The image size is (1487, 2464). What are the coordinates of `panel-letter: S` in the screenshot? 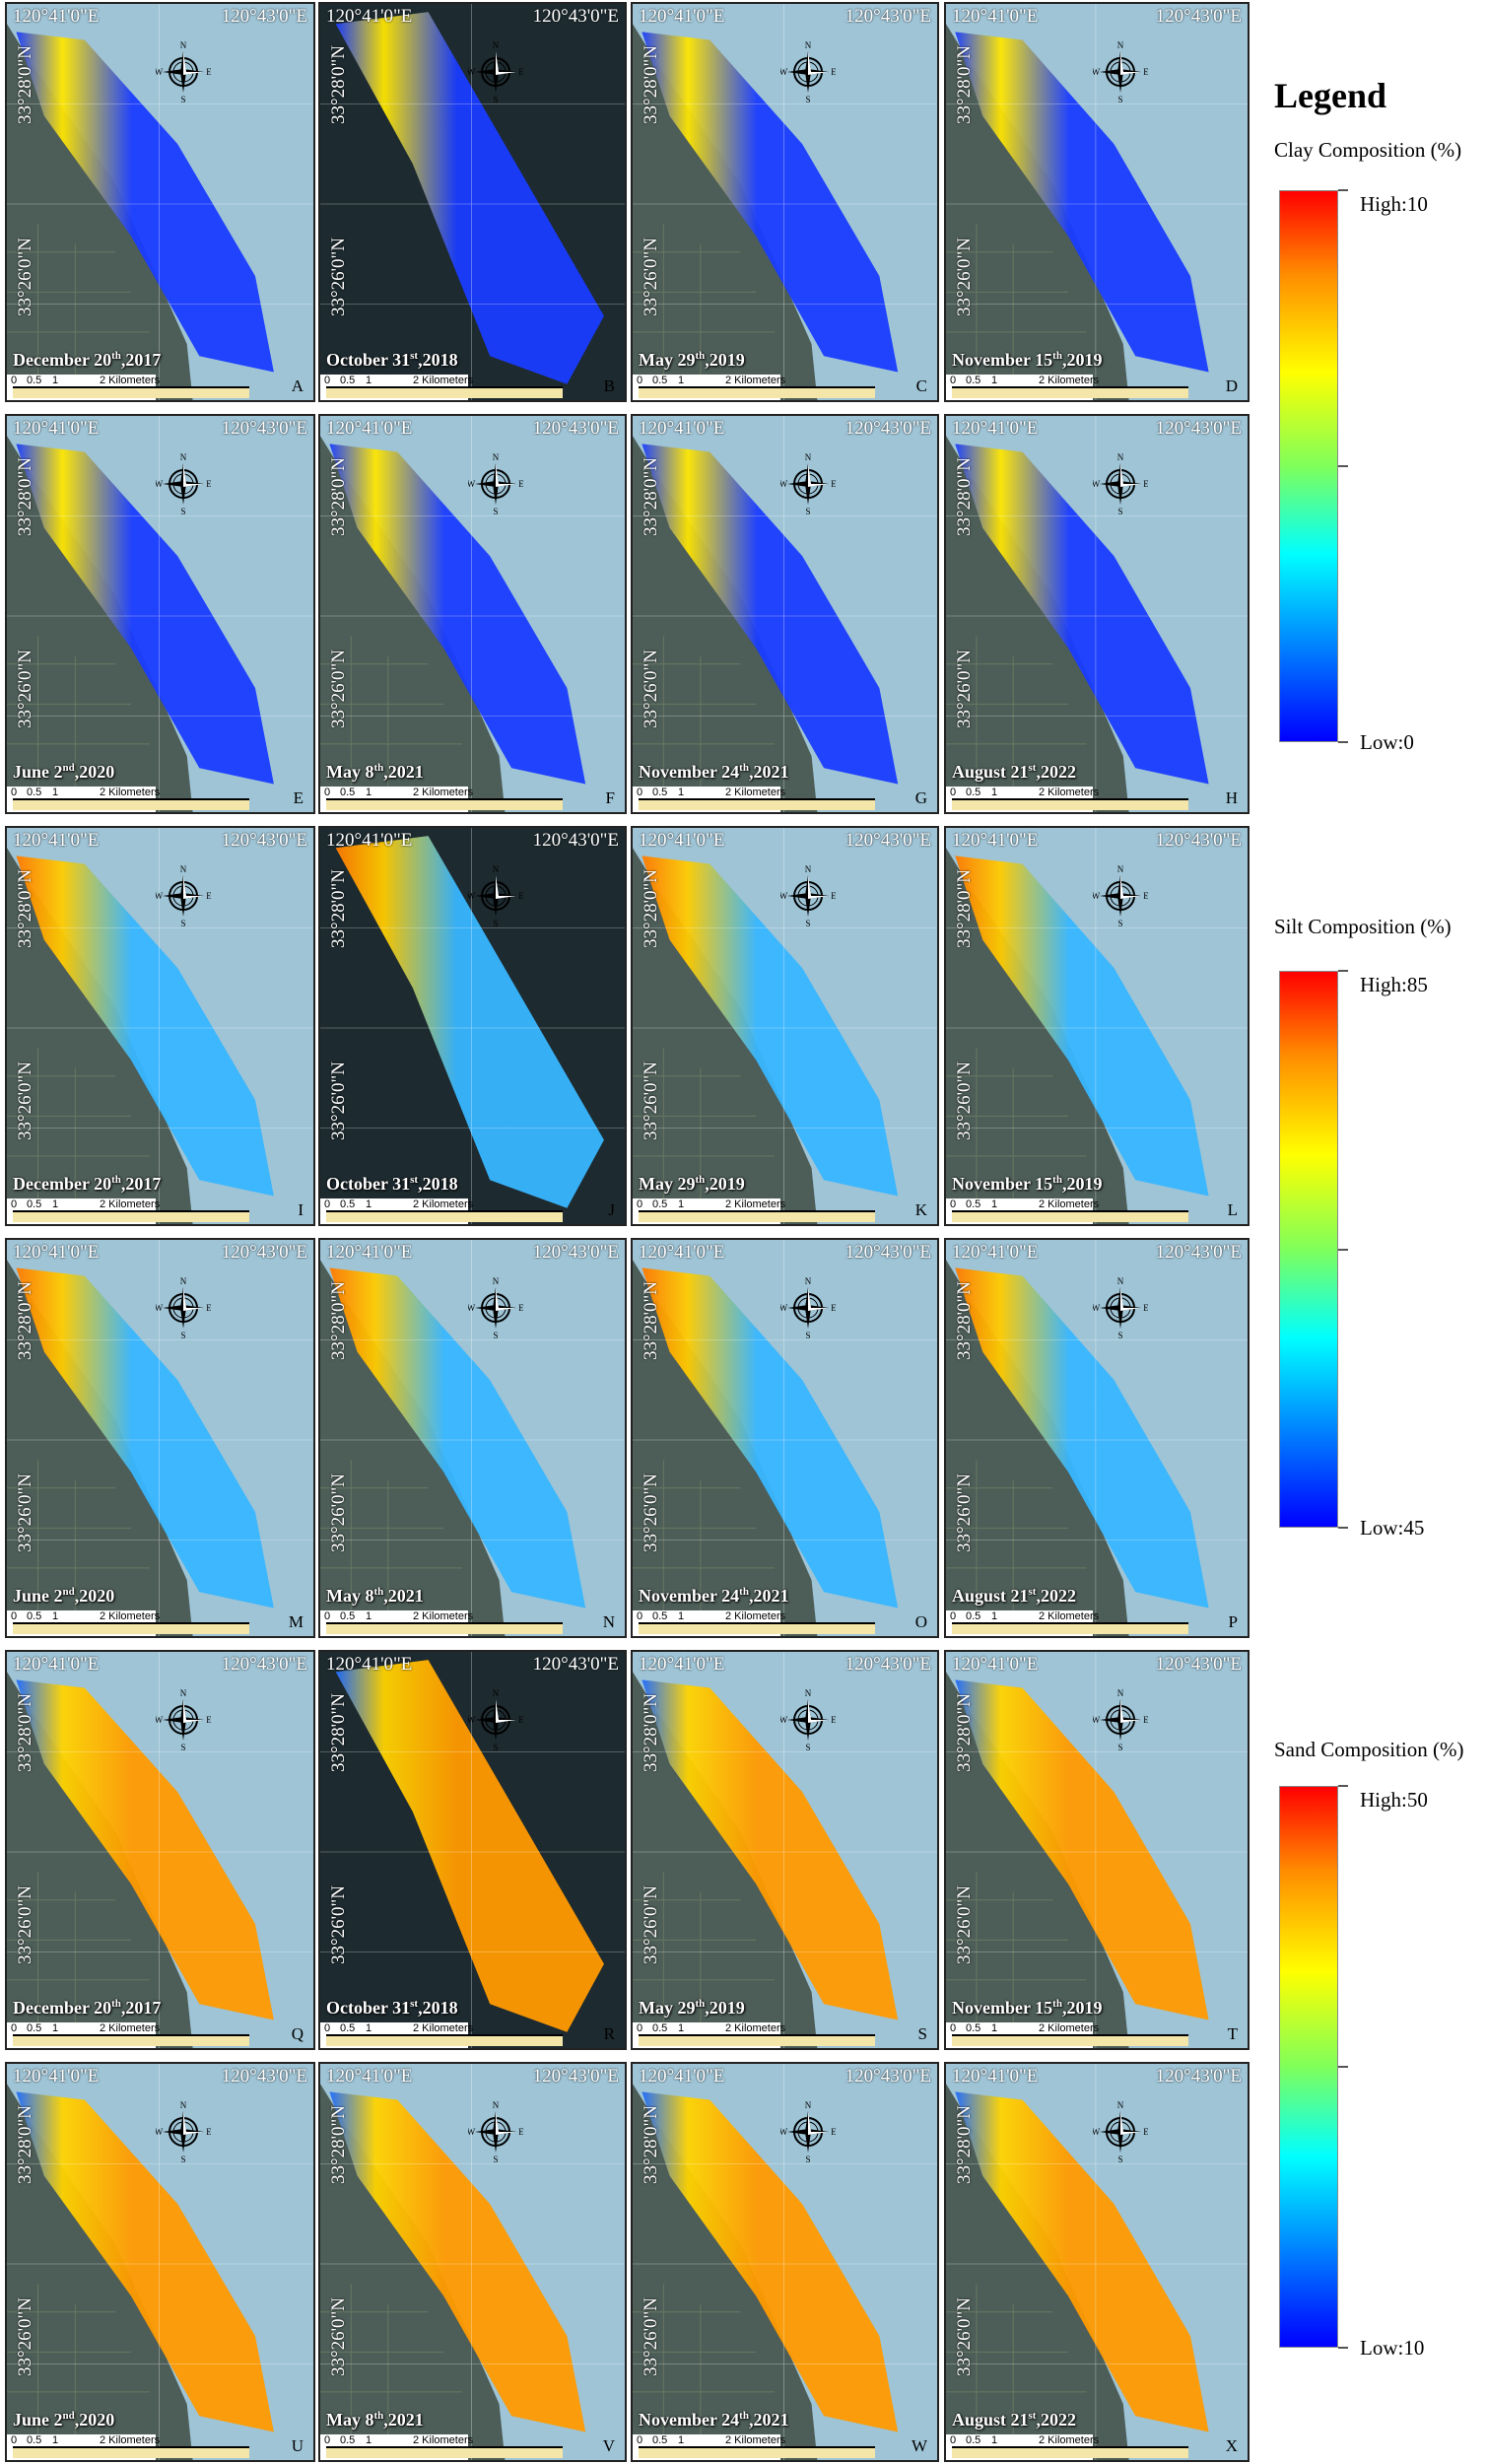 It's located at (922, 2033).